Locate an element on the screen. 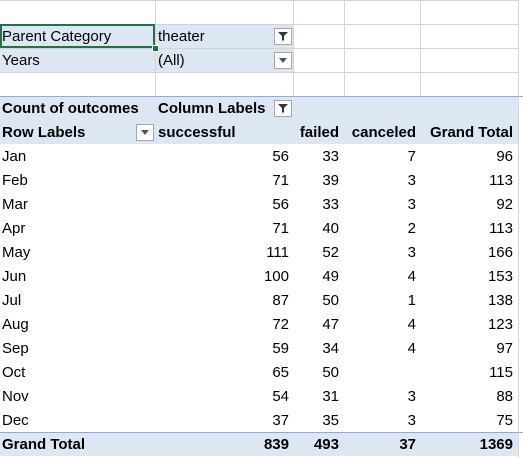 The image size is (523, 458). gridline-v is located at coordinates (518, 229).